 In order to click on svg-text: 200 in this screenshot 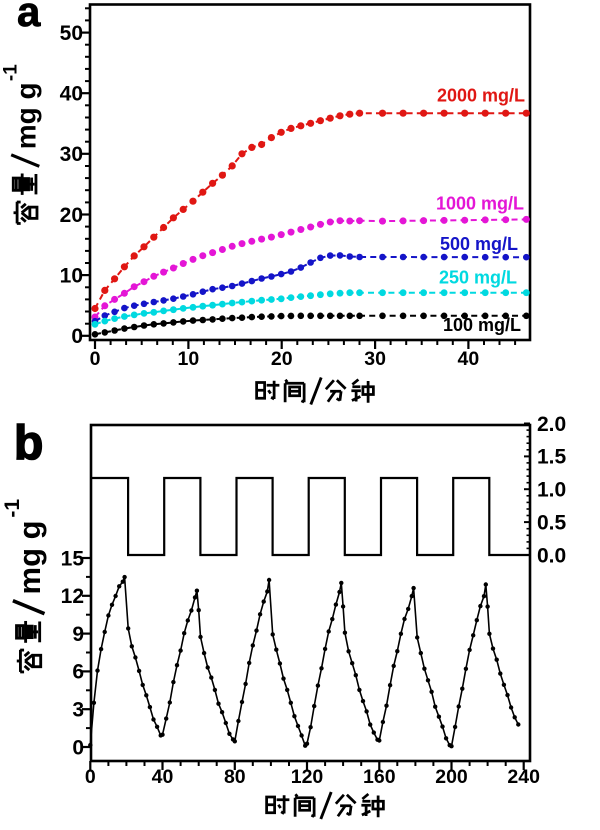, I will do `click(451, 777)`.